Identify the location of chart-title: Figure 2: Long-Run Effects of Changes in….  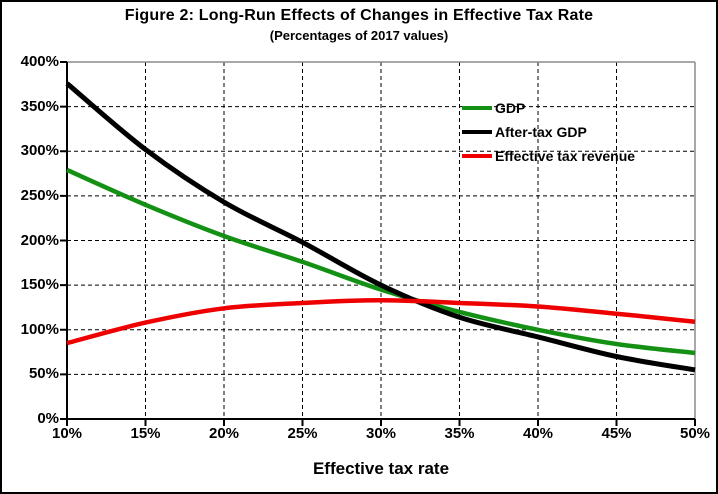
(359, 15).